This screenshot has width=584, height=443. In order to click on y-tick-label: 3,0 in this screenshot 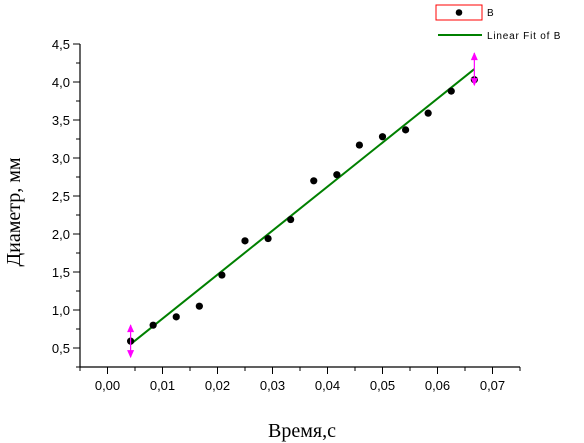, I will do `click(61, 158)`.